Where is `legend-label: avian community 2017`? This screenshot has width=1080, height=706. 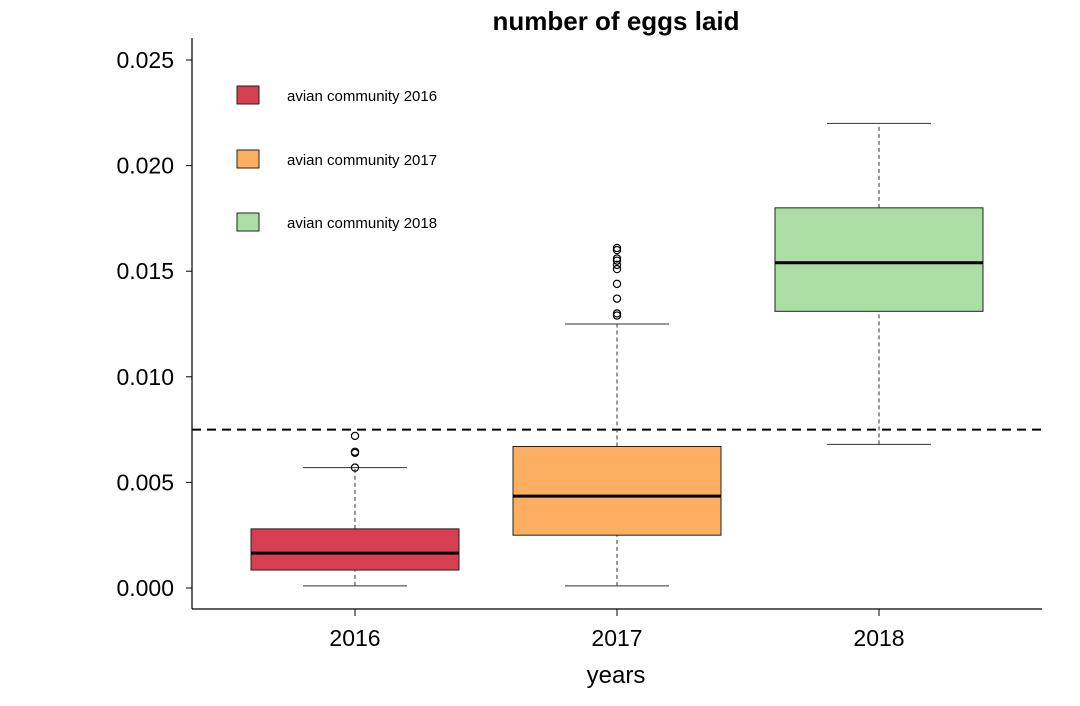
legend-label: avian community 2017 is located at coordinates (362, 160).